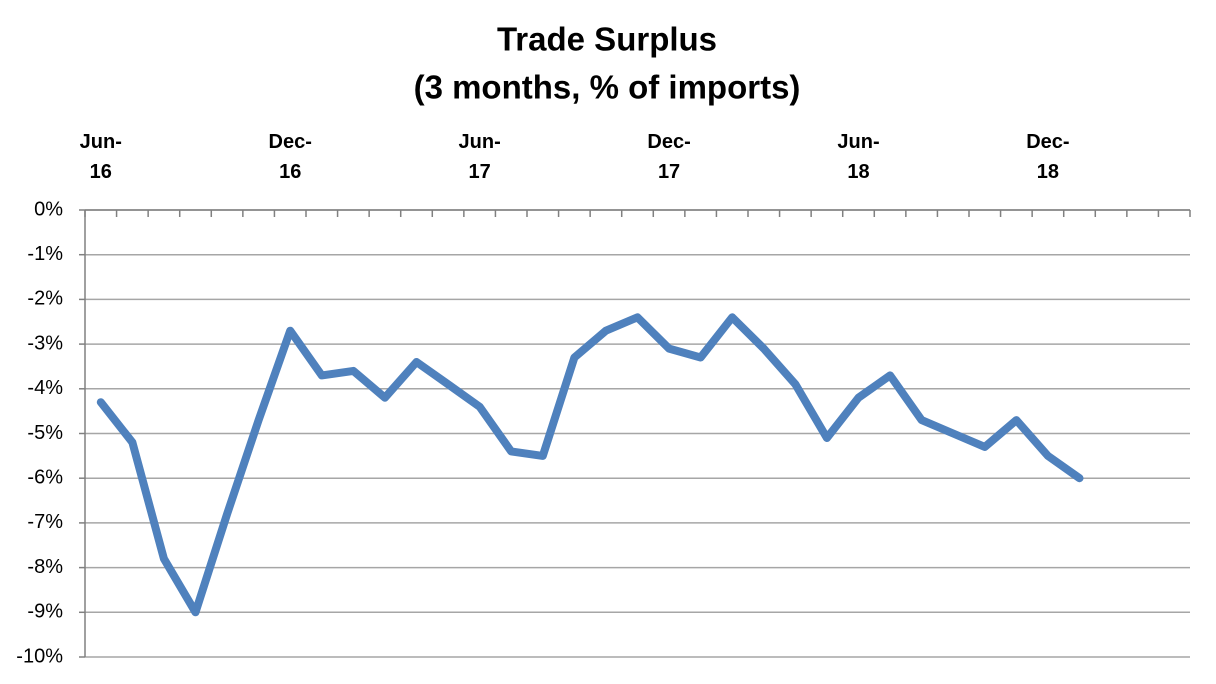 The height and width of the screenshot is (684, 1216). Describe the element at coordinates (45, 299) in the screenshot. I see `y-tick-label: -2%` at that location.